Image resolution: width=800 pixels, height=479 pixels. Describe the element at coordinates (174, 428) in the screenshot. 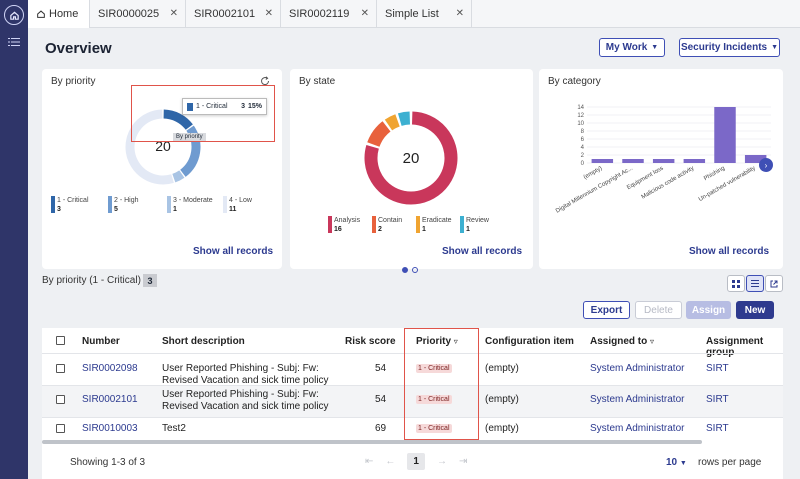

I see `short-description: Test2` at that location.